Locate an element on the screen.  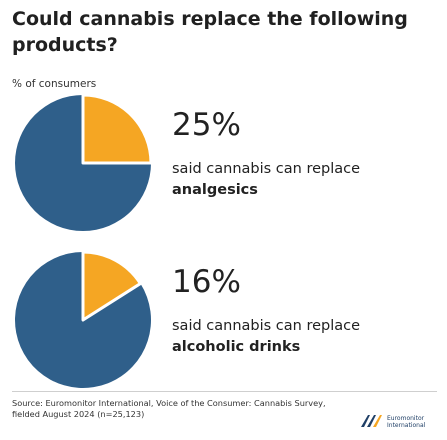
logo-text-line-2: International is located at coordinates (406, 425).